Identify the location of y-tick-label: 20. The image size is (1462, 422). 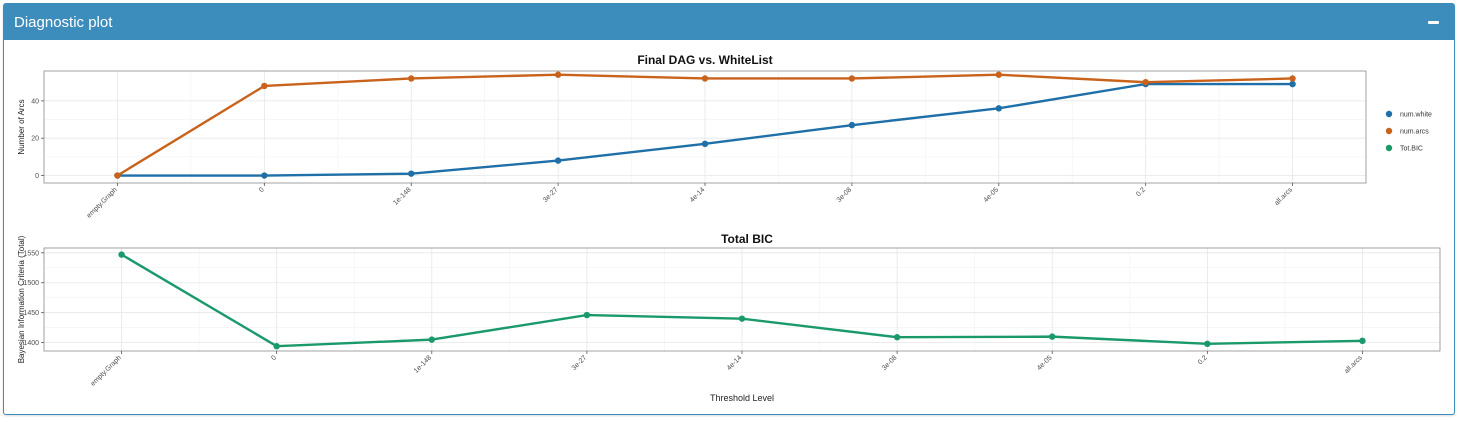
(35, 139).